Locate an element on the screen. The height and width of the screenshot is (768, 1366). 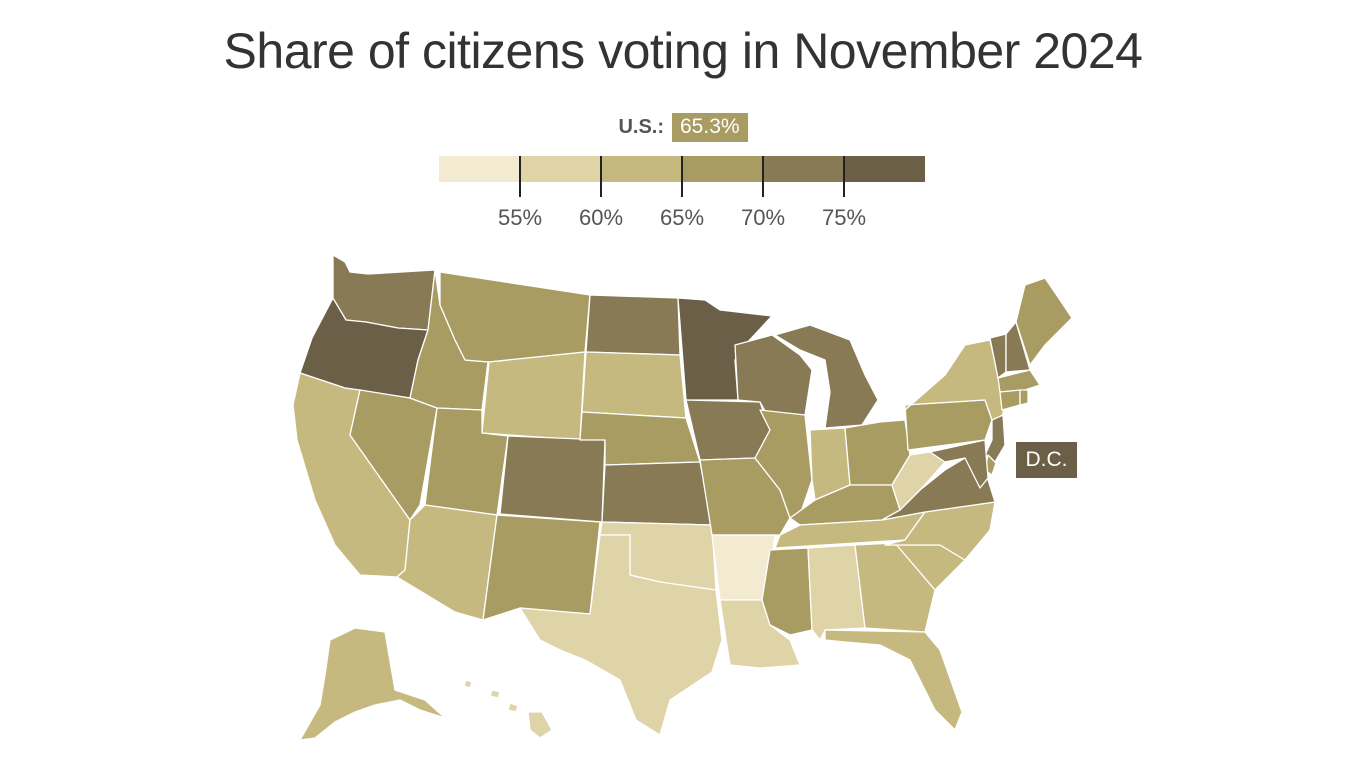
state-nd is located at coordinates (633, 325).